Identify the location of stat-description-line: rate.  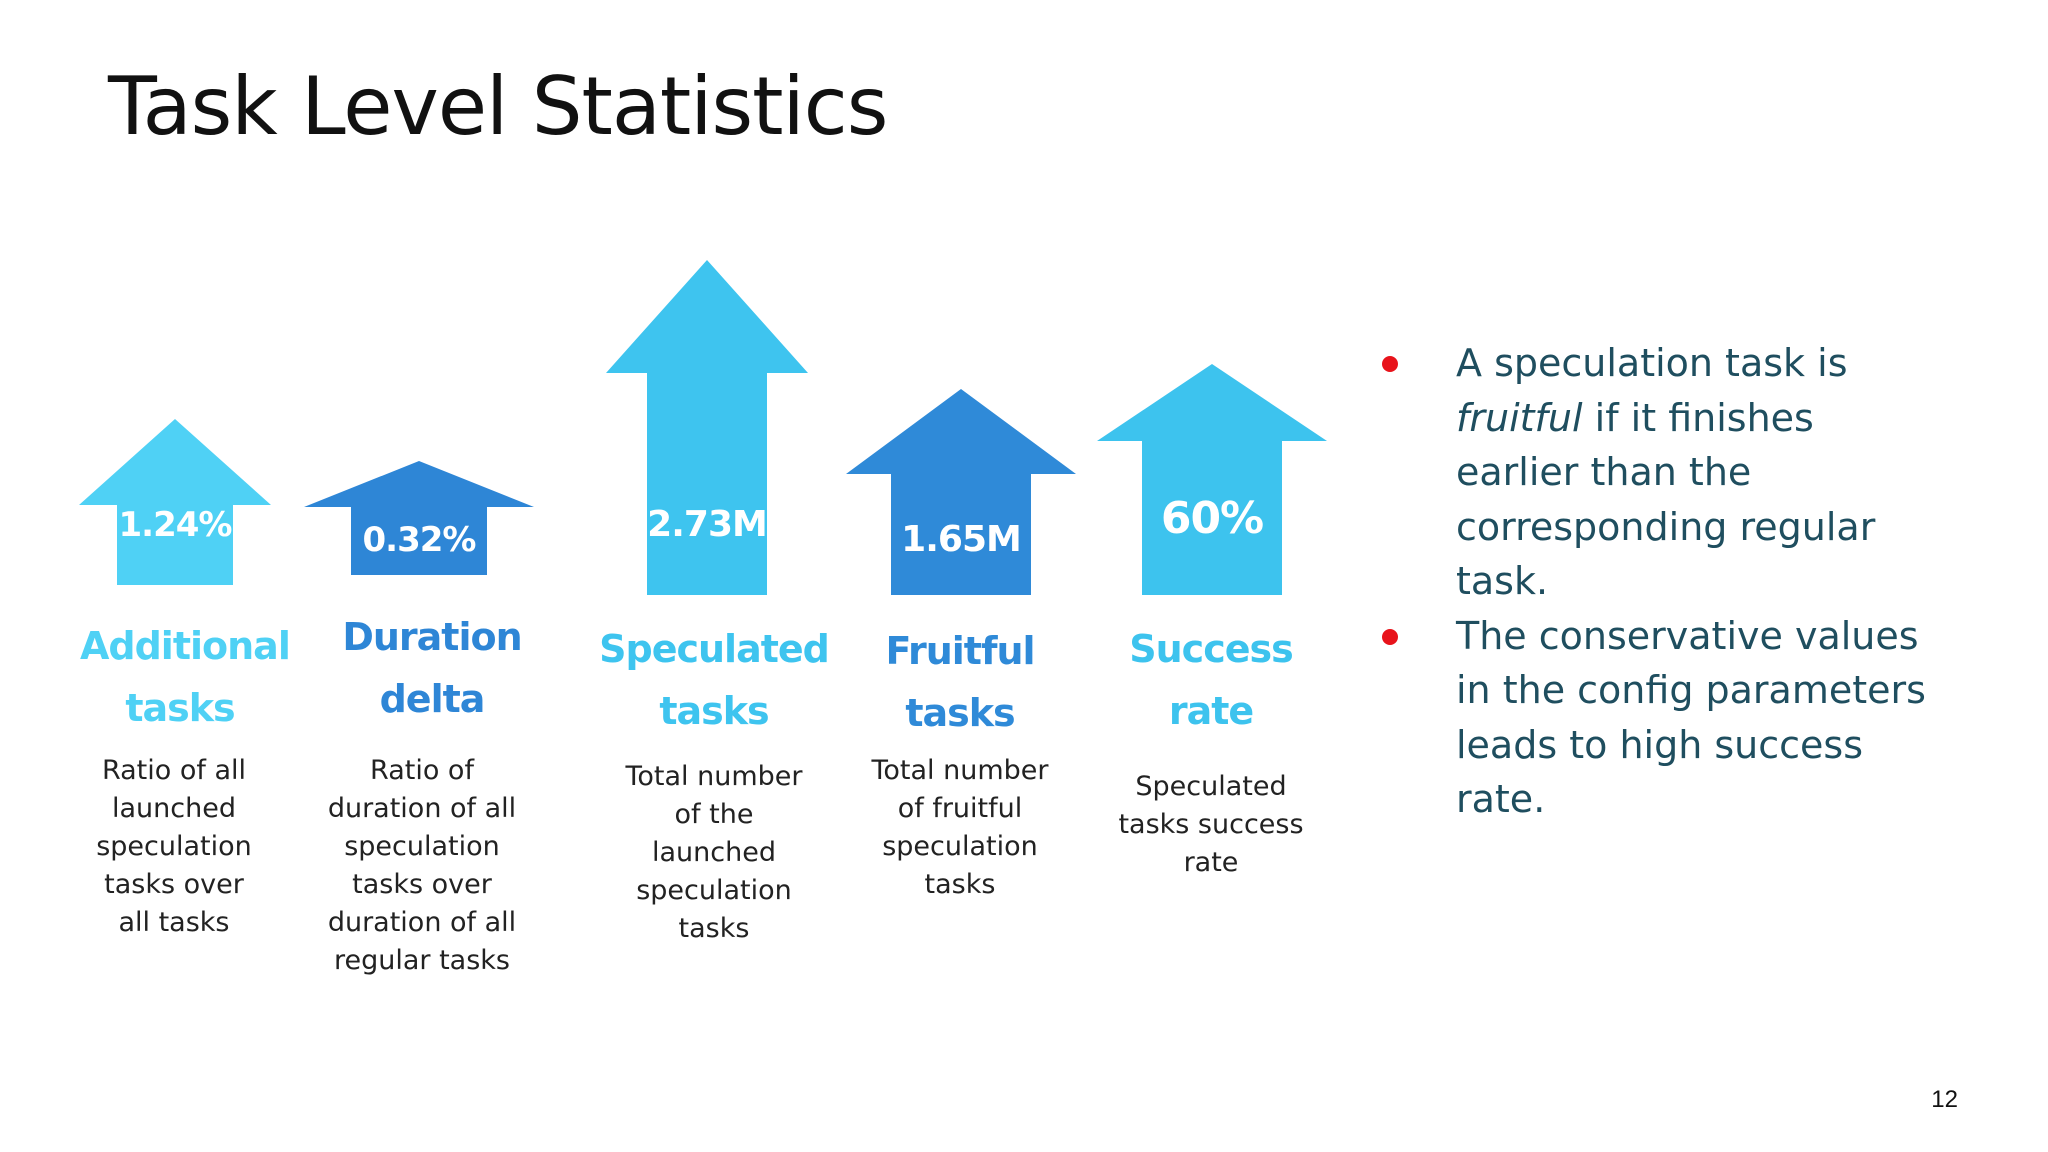
(1211, 862).